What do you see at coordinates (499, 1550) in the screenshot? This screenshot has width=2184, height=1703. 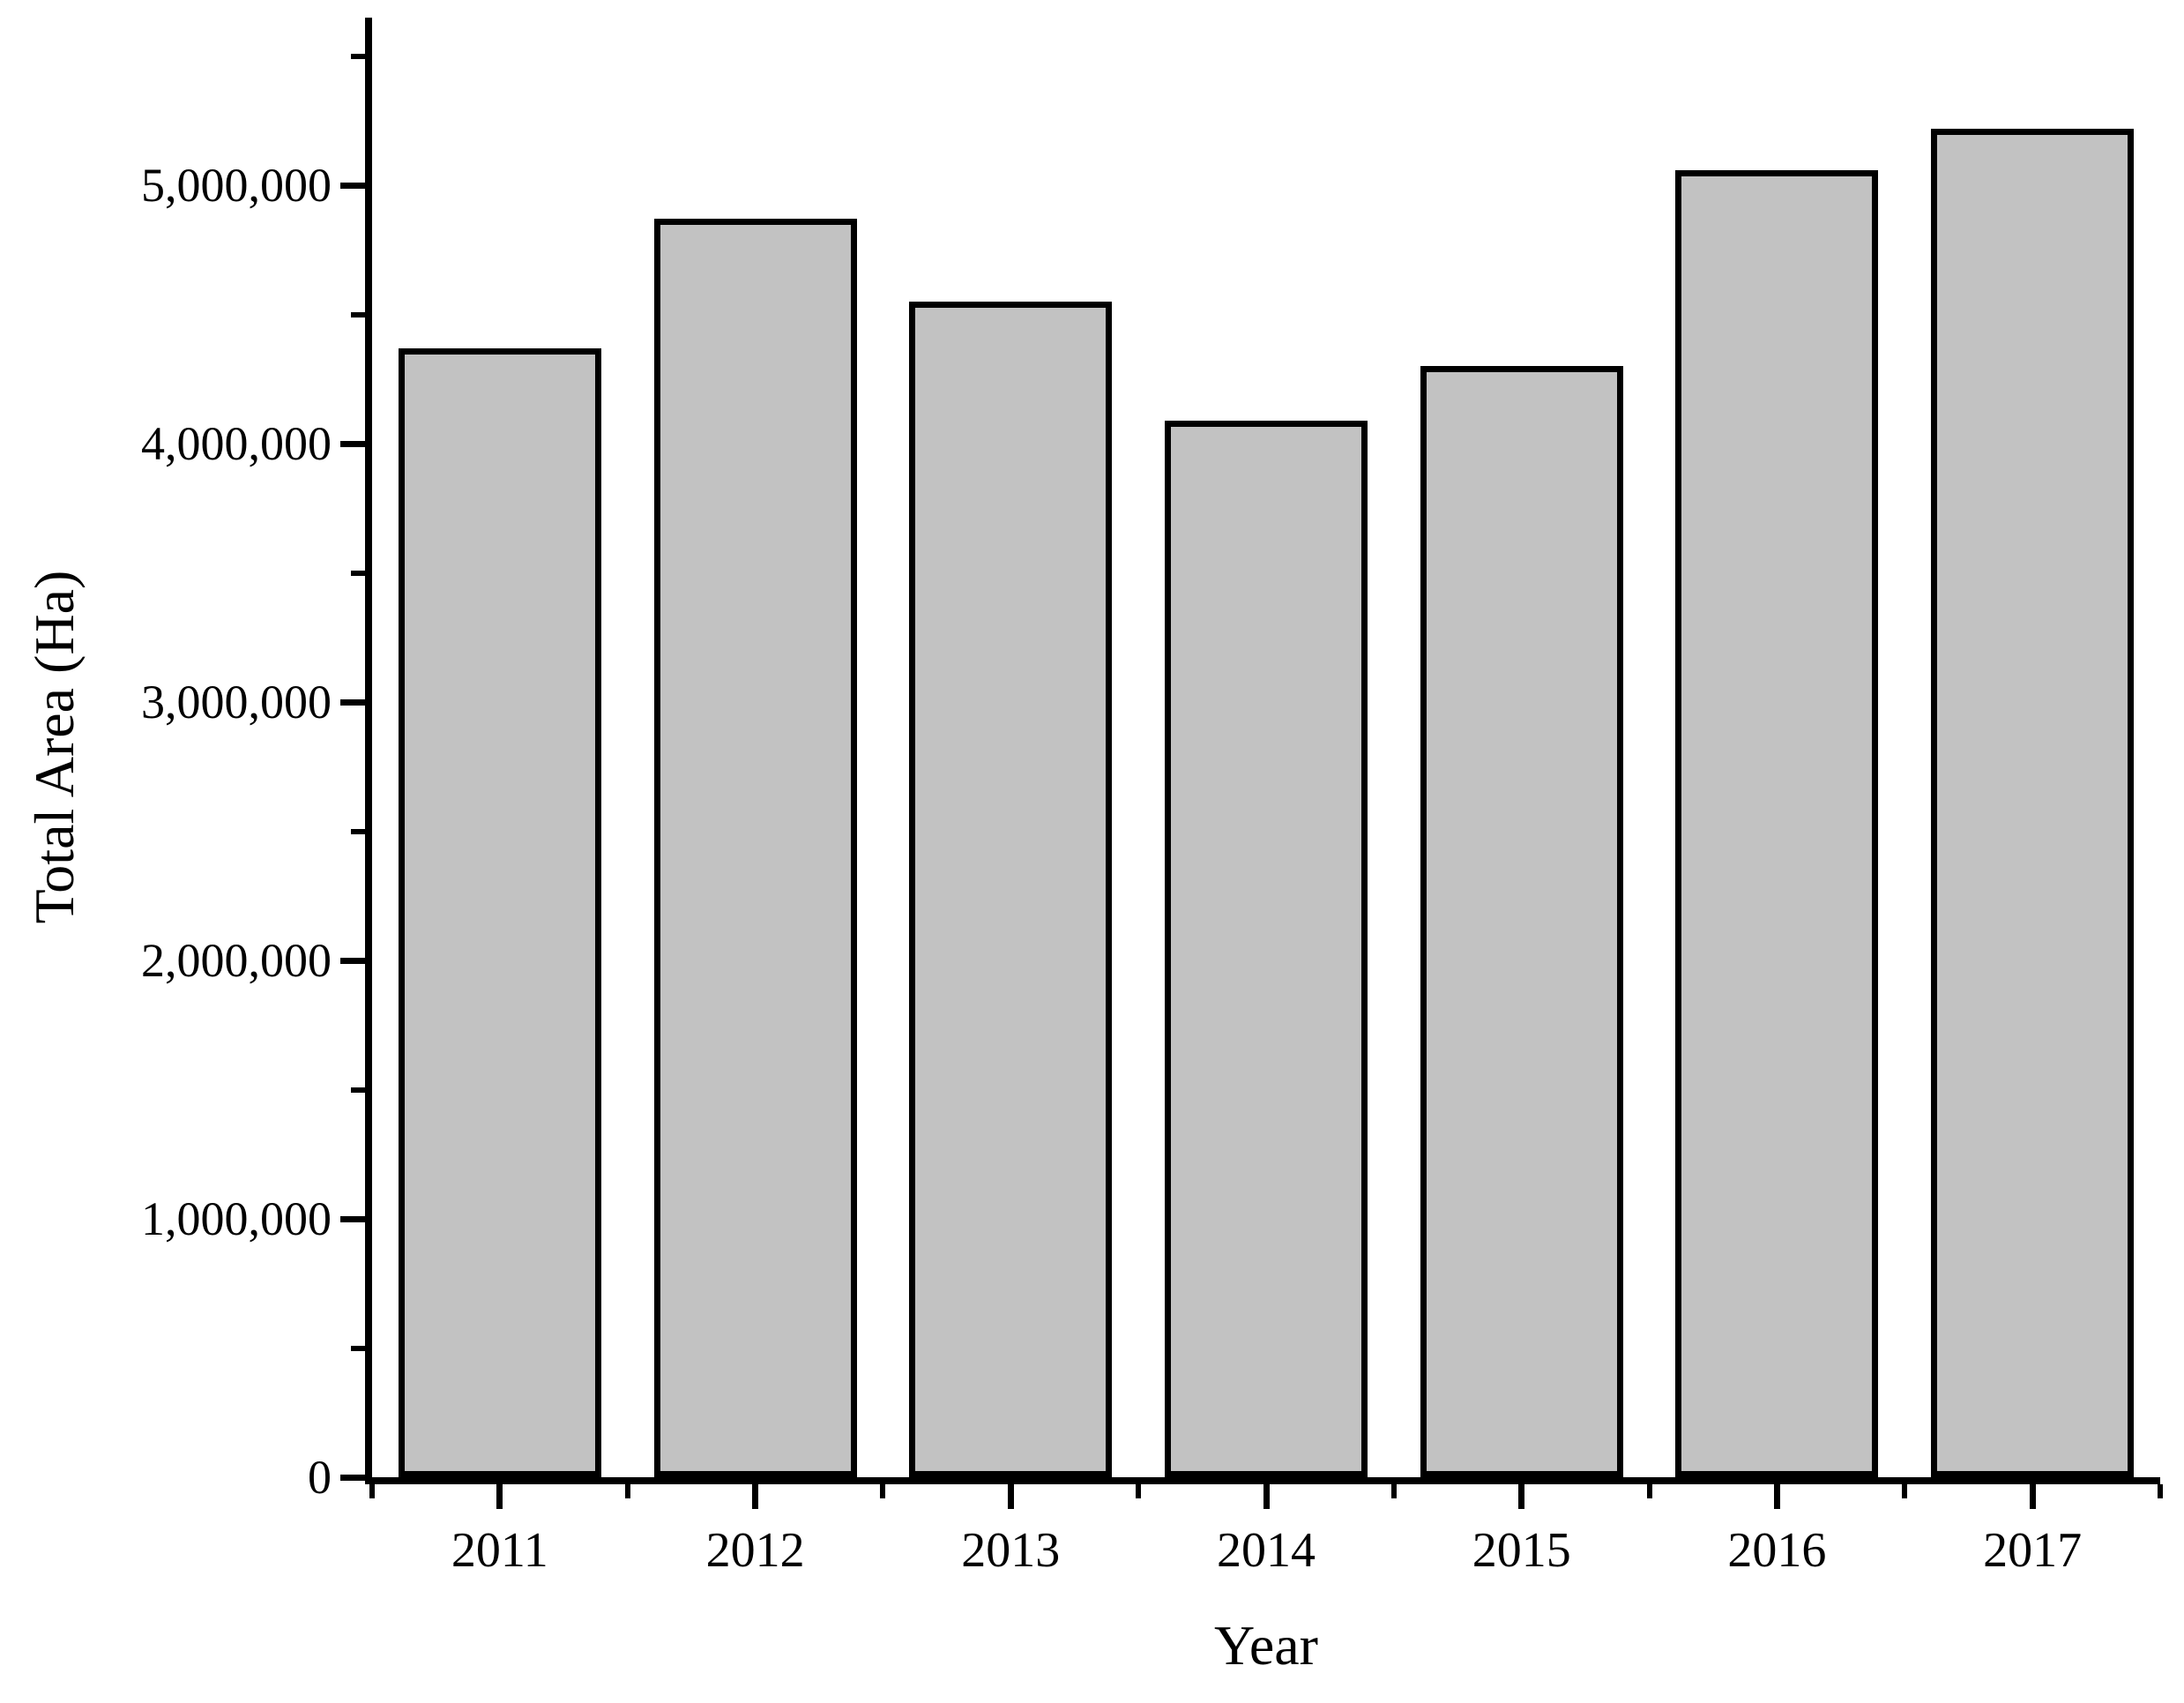 I see `x-tick-label: 2011` at bounding box center [499, 1550].